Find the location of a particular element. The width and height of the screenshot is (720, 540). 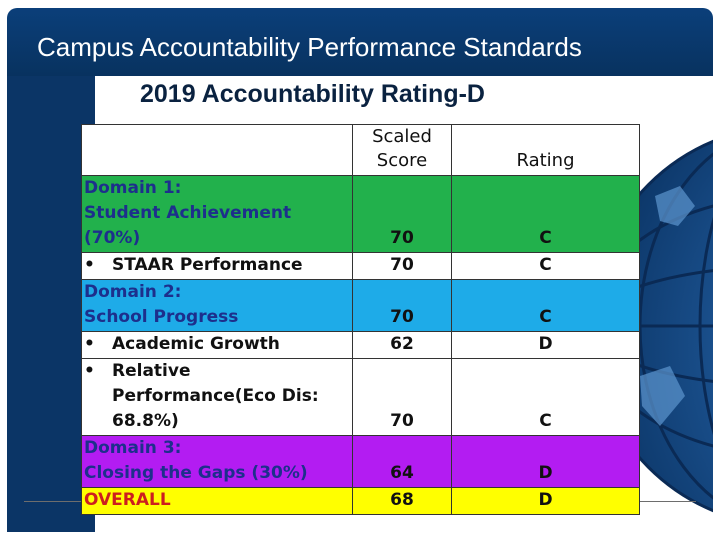

table-row-overall: OVERALL 68 D is located at coordinates (360, 501).